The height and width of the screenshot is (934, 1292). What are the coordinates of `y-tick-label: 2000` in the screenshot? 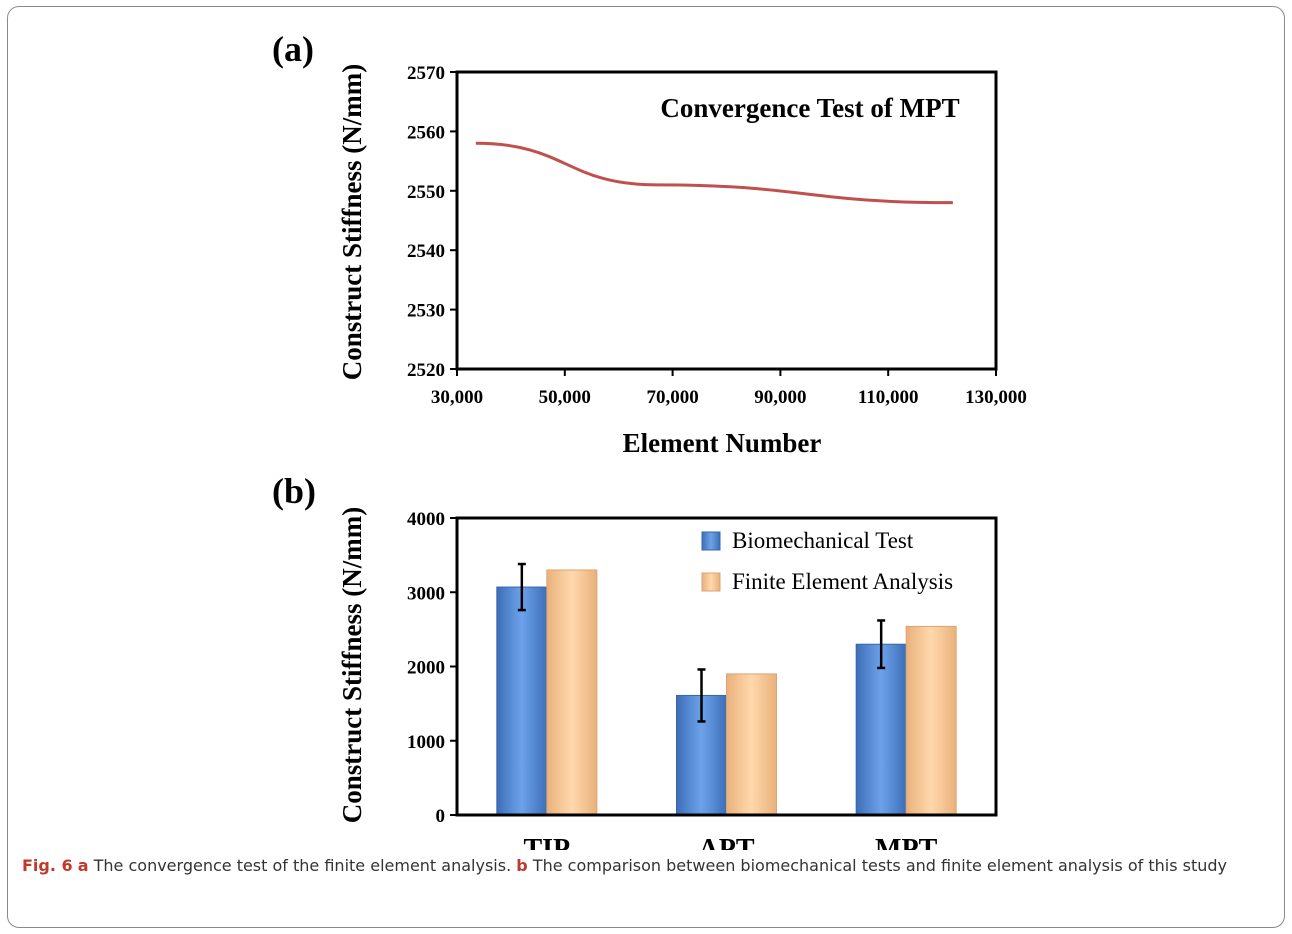 It's located at (426, 668).